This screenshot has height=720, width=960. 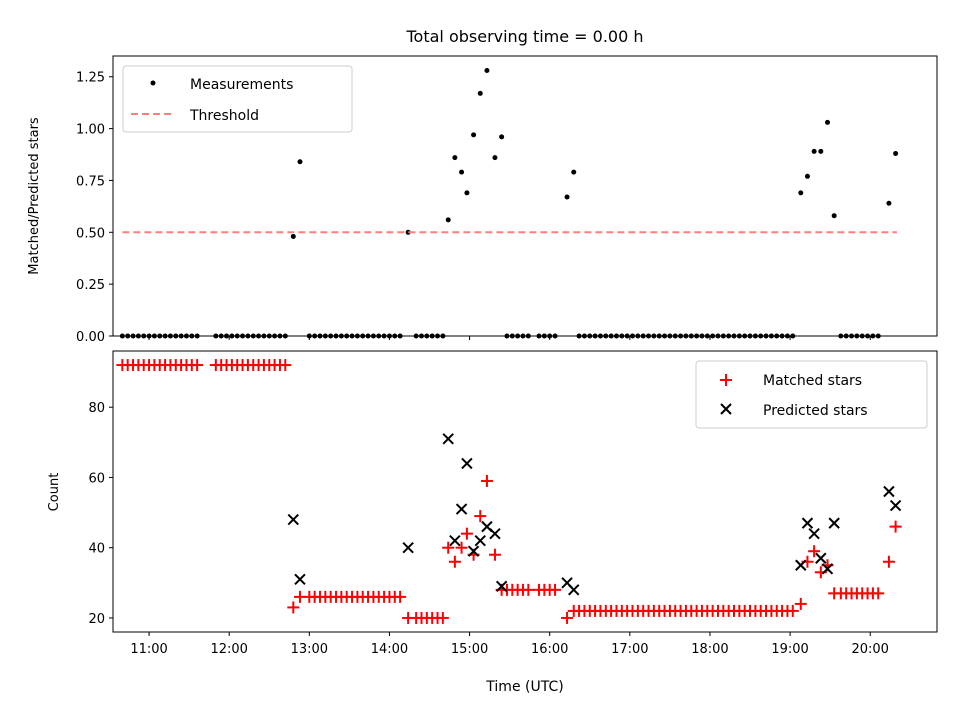 I want to click on top-legend: Measurements Threshold, so click(x=237, y=99).